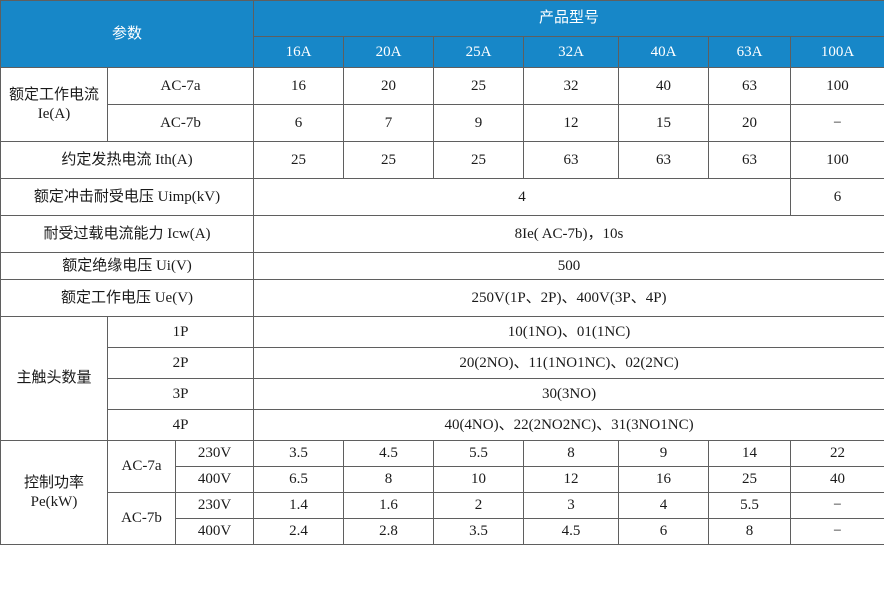  I want to click on cell-value-pole-4p: 40(4NO)、22(2NO2NC)、31(3NO1NC), so click(568, 425).